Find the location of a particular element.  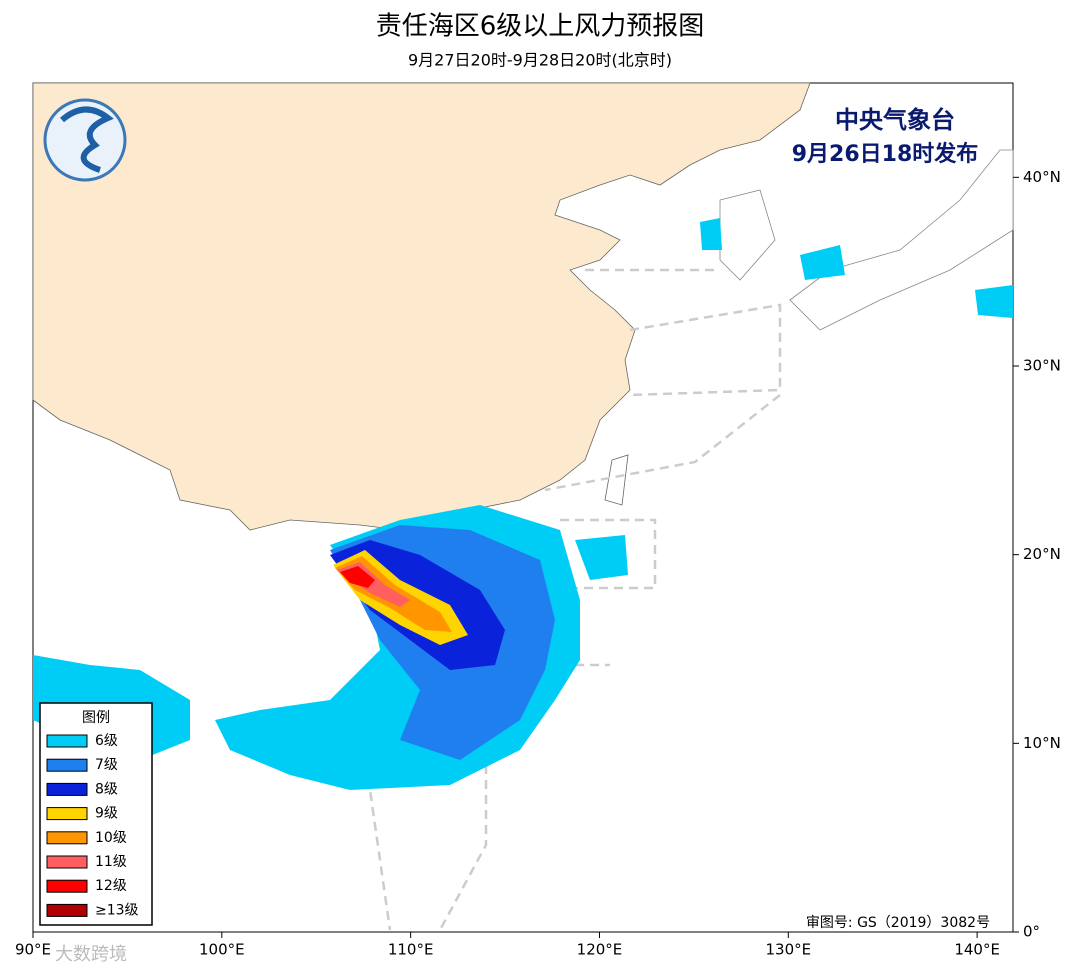

x-tick-label: 120°E is located at coordinates (600, 950).